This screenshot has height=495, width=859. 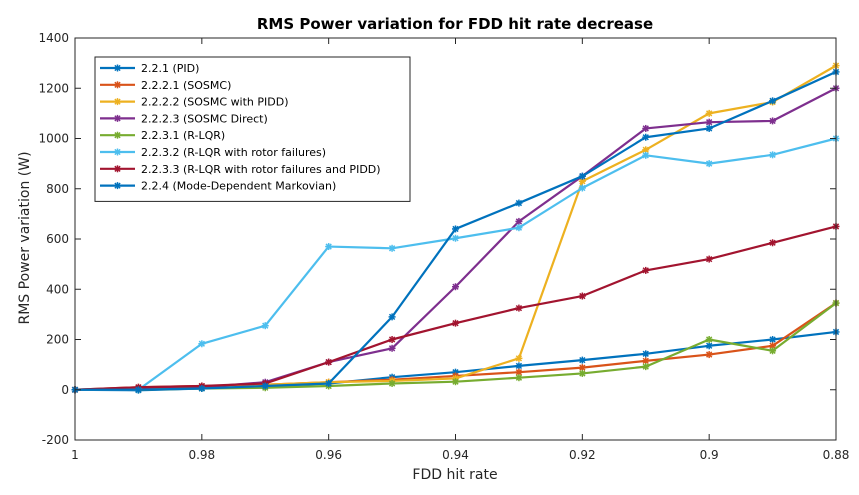 What do you see at coordinates (53, 38) in the screenshot?
I see `y-tick-label: 1400` at bounding box center [53, 38].